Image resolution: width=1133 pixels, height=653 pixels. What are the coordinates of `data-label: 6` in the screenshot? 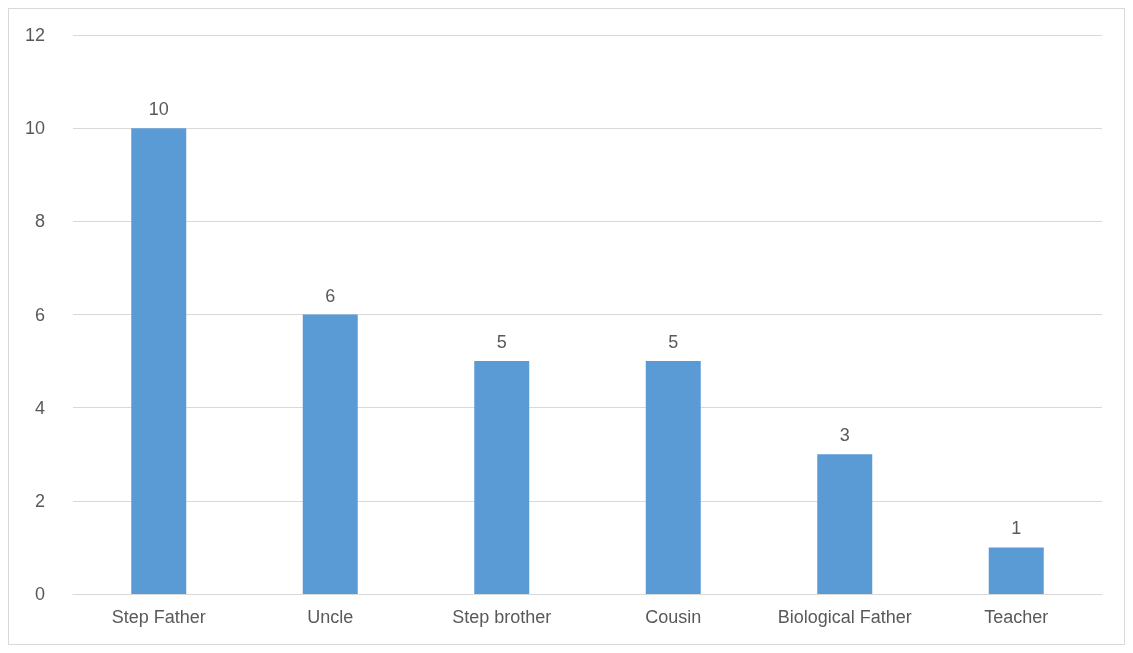 It's located at (330, 295).